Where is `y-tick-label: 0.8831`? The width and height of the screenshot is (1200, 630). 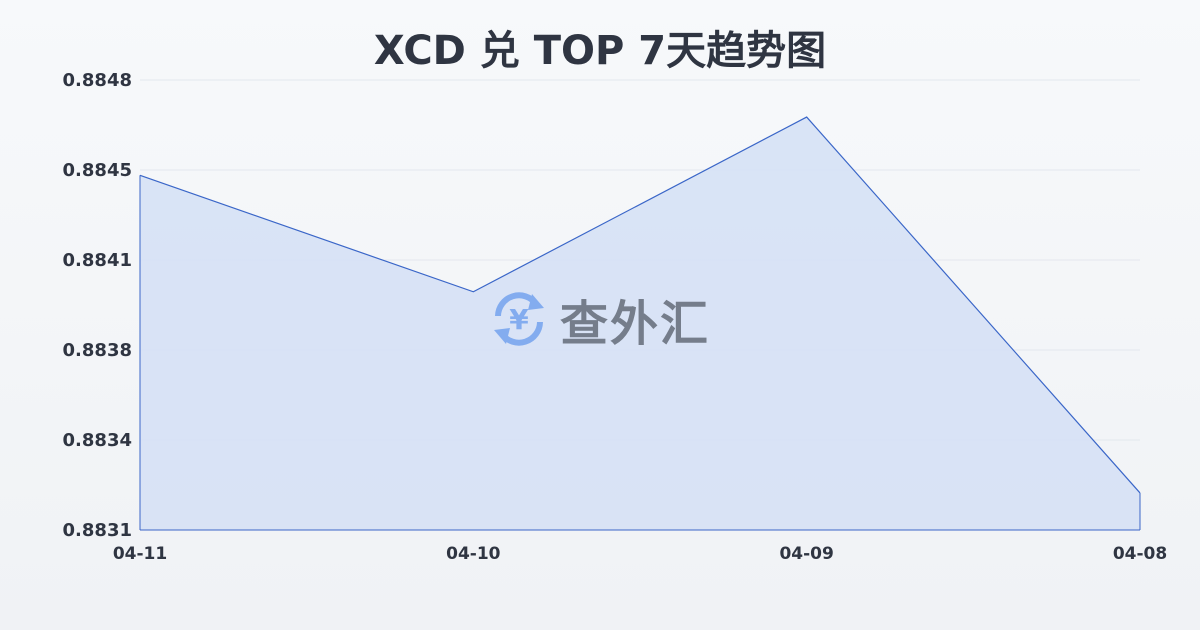
y-tick-label: 0.8831 is located at coordinates (97, 530).